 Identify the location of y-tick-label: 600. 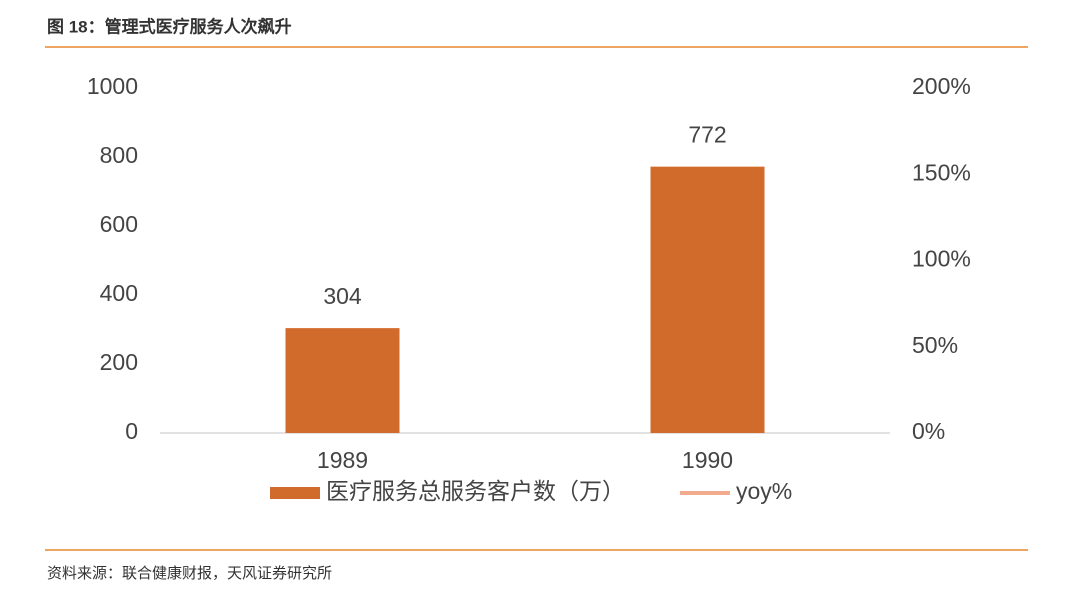
(119, 224).